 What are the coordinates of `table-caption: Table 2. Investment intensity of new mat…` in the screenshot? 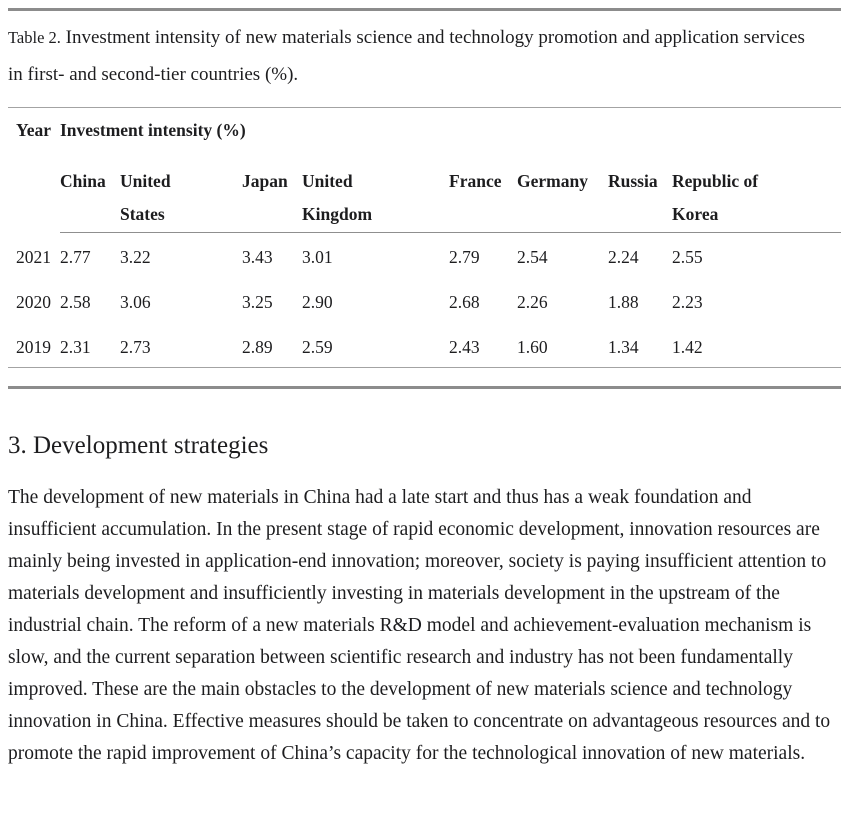 It's located at (408, 59).